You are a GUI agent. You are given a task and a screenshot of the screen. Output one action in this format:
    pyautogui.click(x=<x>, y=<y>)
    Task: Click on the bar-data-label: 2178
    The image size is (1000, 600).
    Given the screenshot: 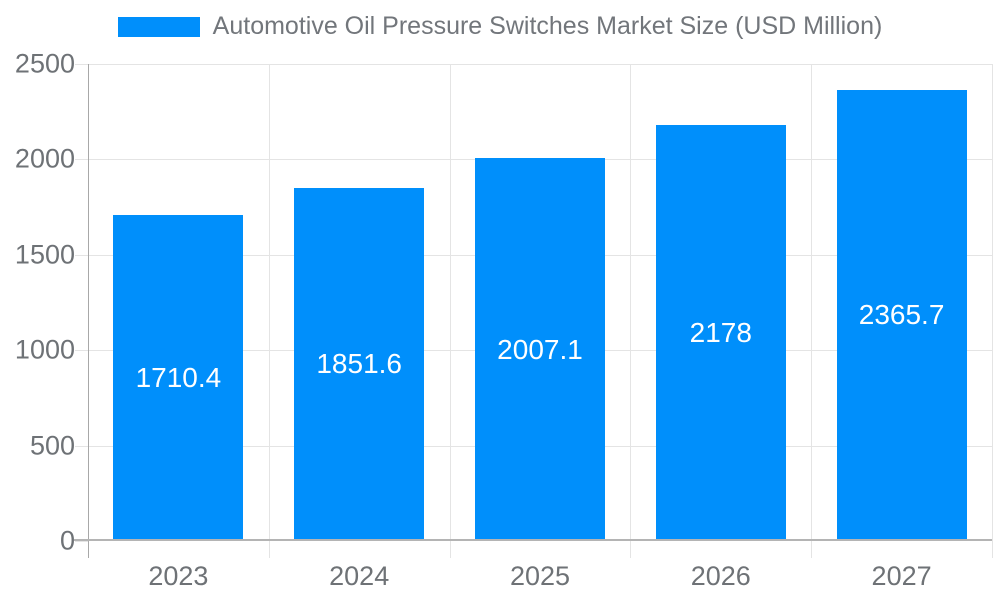 What is the action you would take?
    pyautogui.click(x=720, y=333)
    